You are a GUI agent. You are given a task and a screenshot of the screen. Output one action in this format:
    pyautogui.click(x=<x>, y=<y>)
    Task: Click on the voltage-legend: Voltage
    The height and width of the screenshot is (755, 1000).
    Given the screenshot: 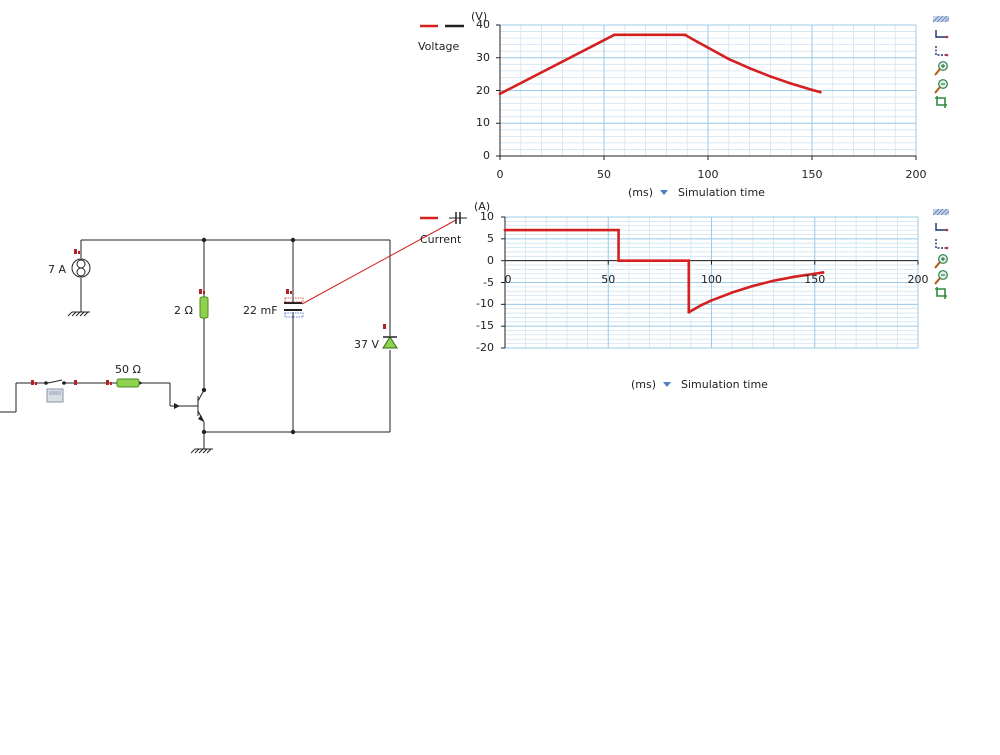 What is the action you would take?
    pyautogui.click(x=443, y=35)
    